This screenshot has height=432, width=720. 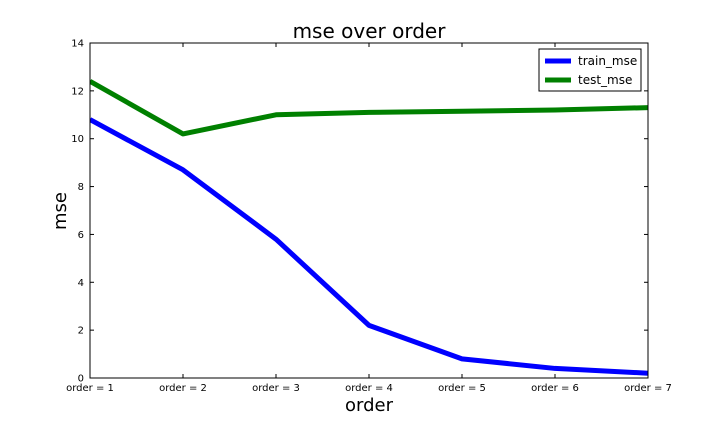 I want to click on x-tick-label: order = 4, so click(x=369, y=388).